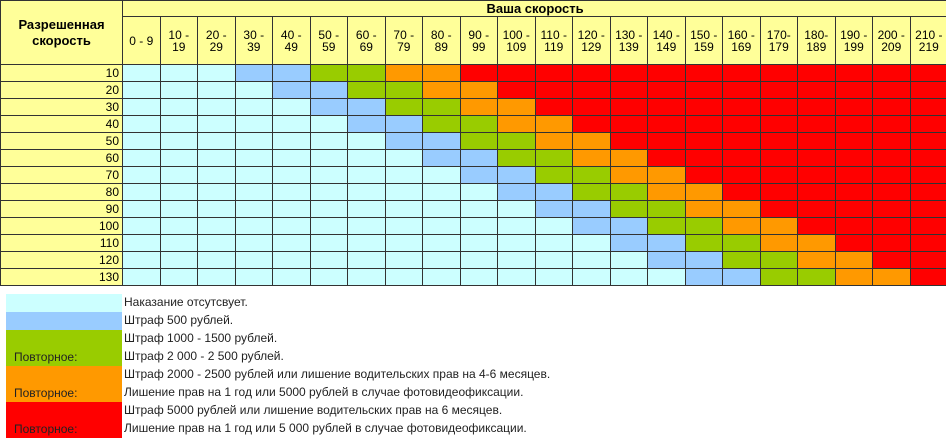 The image size is (946, 444). What do you see at coordinates (703, 46) in the screenshot?
I see `speed-range-to: 159` at bounding box center [703, 46].